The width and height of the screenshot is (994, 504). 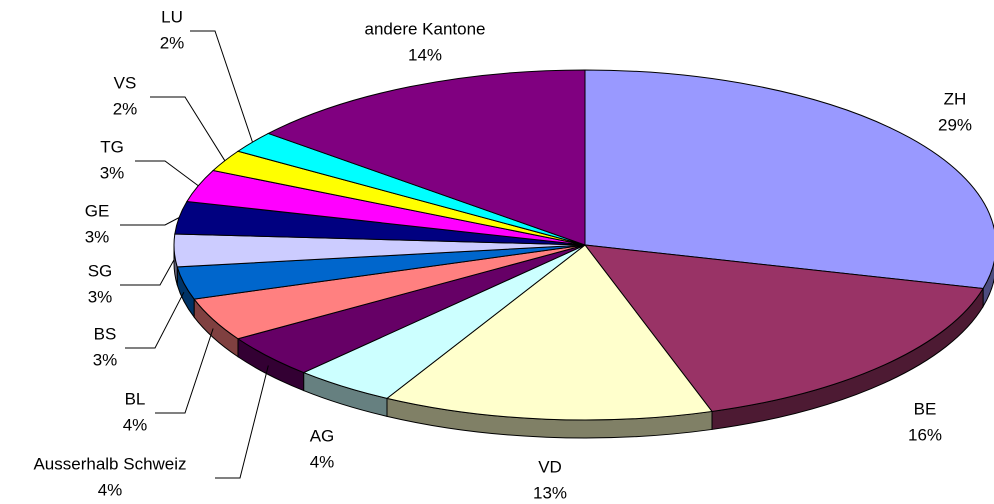 I want to click on slice-label: LU, so click(x=172, y=16).